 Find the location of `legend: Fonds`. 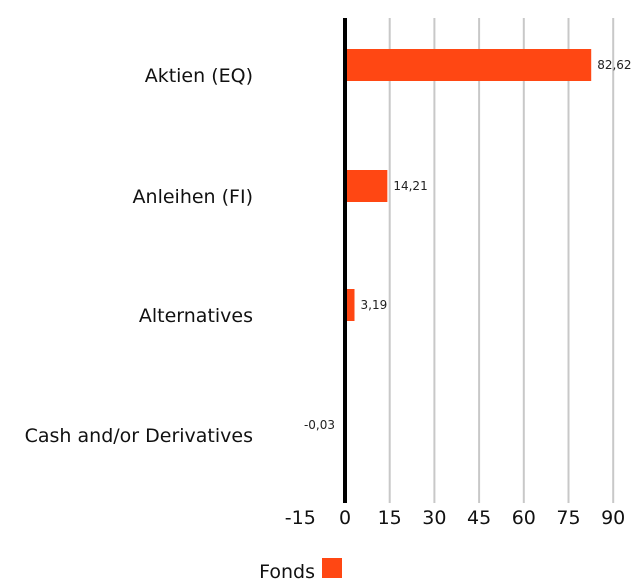

legend: Fonds is located at coordinates (300, 569).